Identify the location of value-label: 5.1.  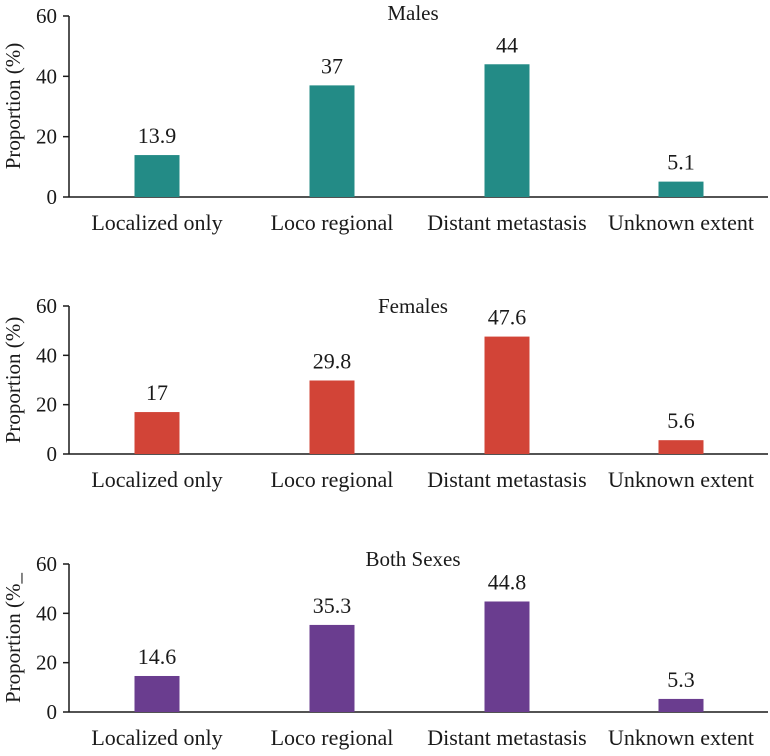
(681, 162).